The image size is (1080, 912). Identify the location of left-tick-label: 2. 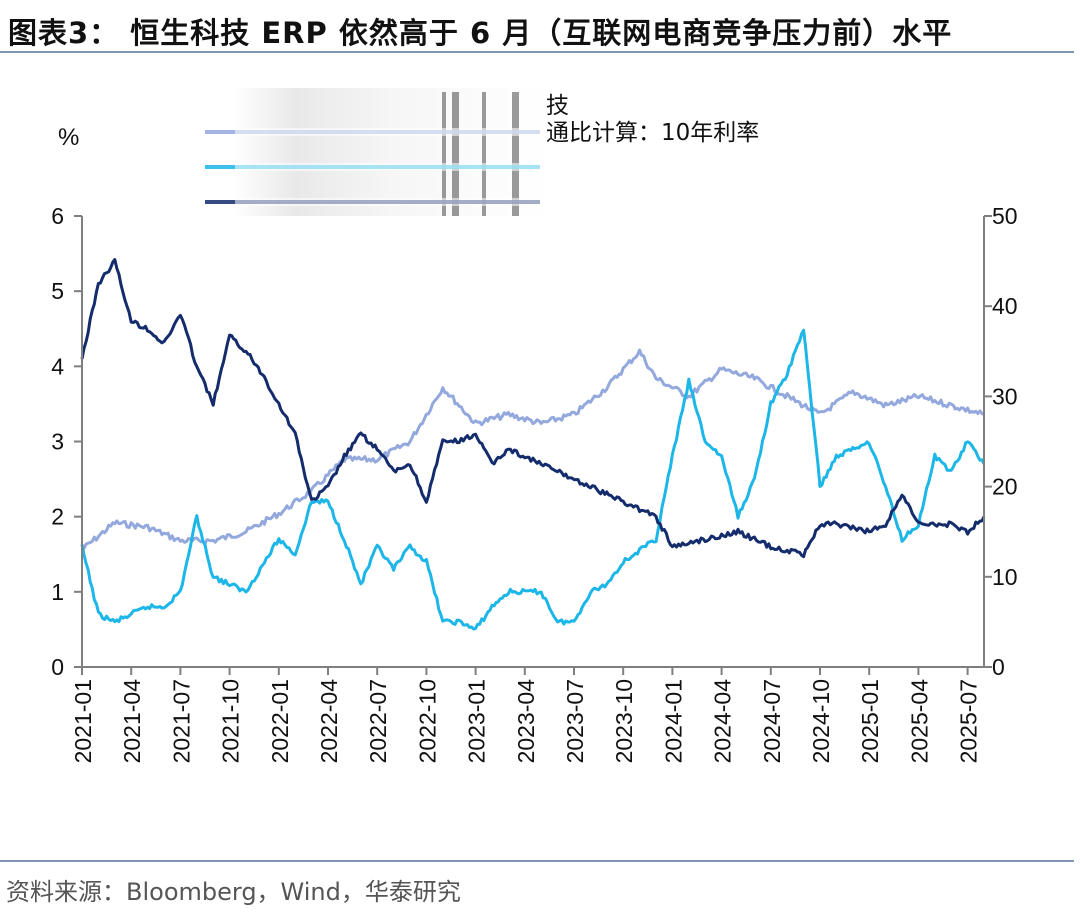
(57, 517).